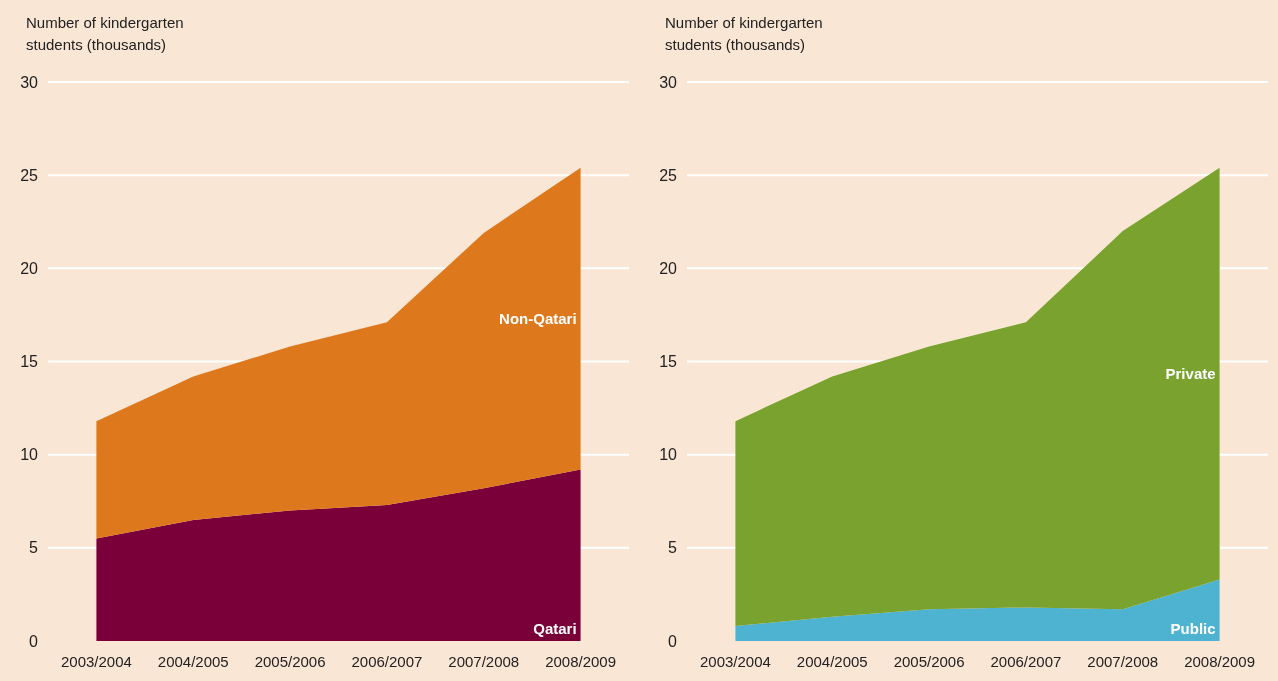 This screenshot has height=681, width=1278. Describe the element at coordinates (538, 318) in the screenshot. I see `series-label: Non-Qatari` at that location.